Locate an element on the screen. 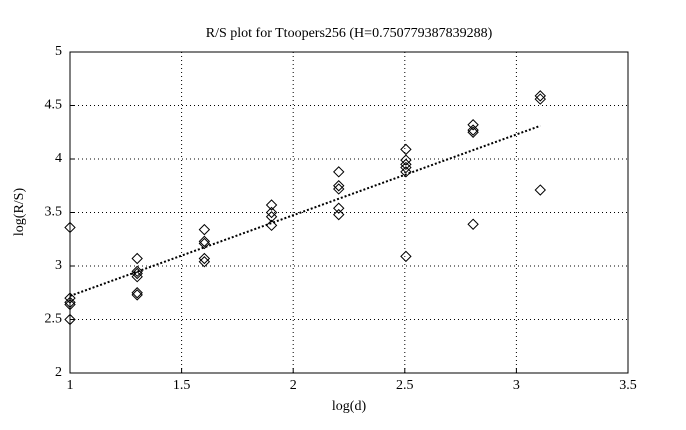 This screenshot has width=686, height=430. y-tick-label: 4 is located at coordinates (58, 158).